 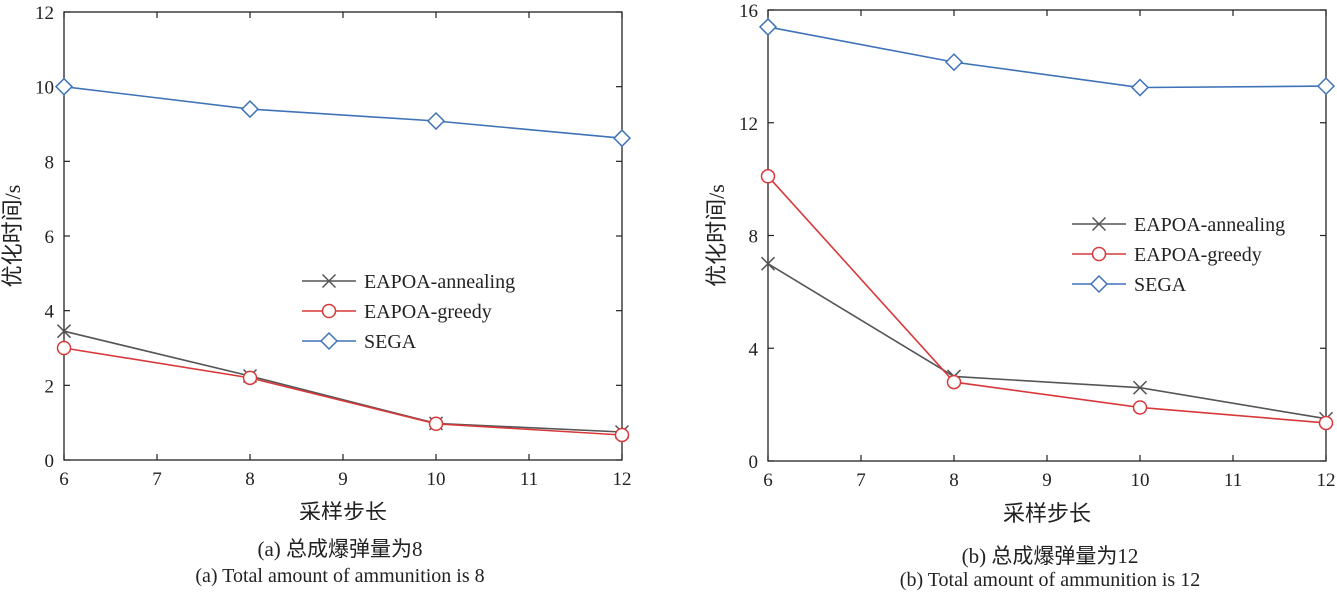 I want to click on series-eapoa-greedy, so click(x=343, y=391).